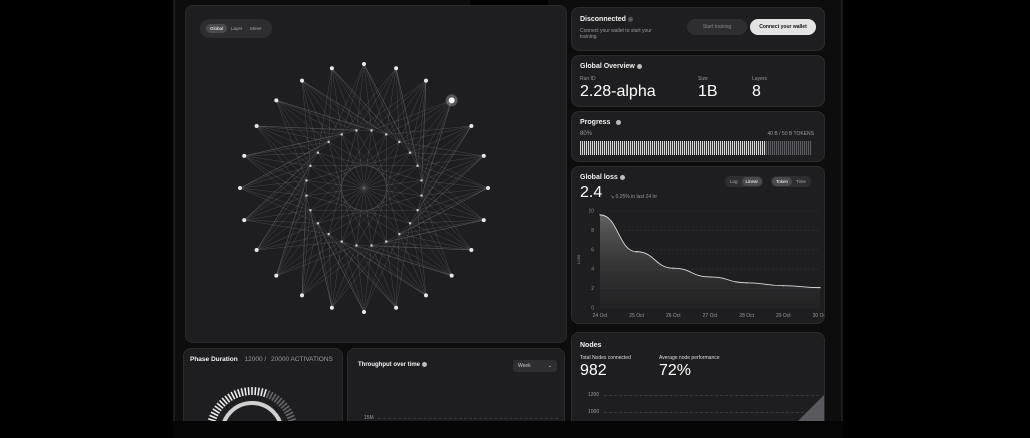 This screenshot has height=438, width=1030. Describe the element at coordinates (752, 181) in the screenshot. I see `scale-linear: Linear` at that location.